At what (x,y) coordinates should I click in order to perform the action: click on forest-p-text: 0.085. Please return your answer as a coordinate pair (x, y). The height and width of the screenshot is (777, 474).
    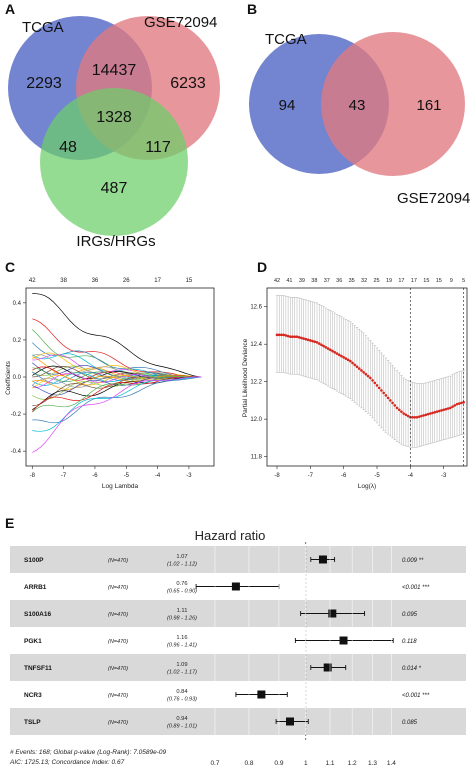
    Looking at the image, I should click on (410, 723).